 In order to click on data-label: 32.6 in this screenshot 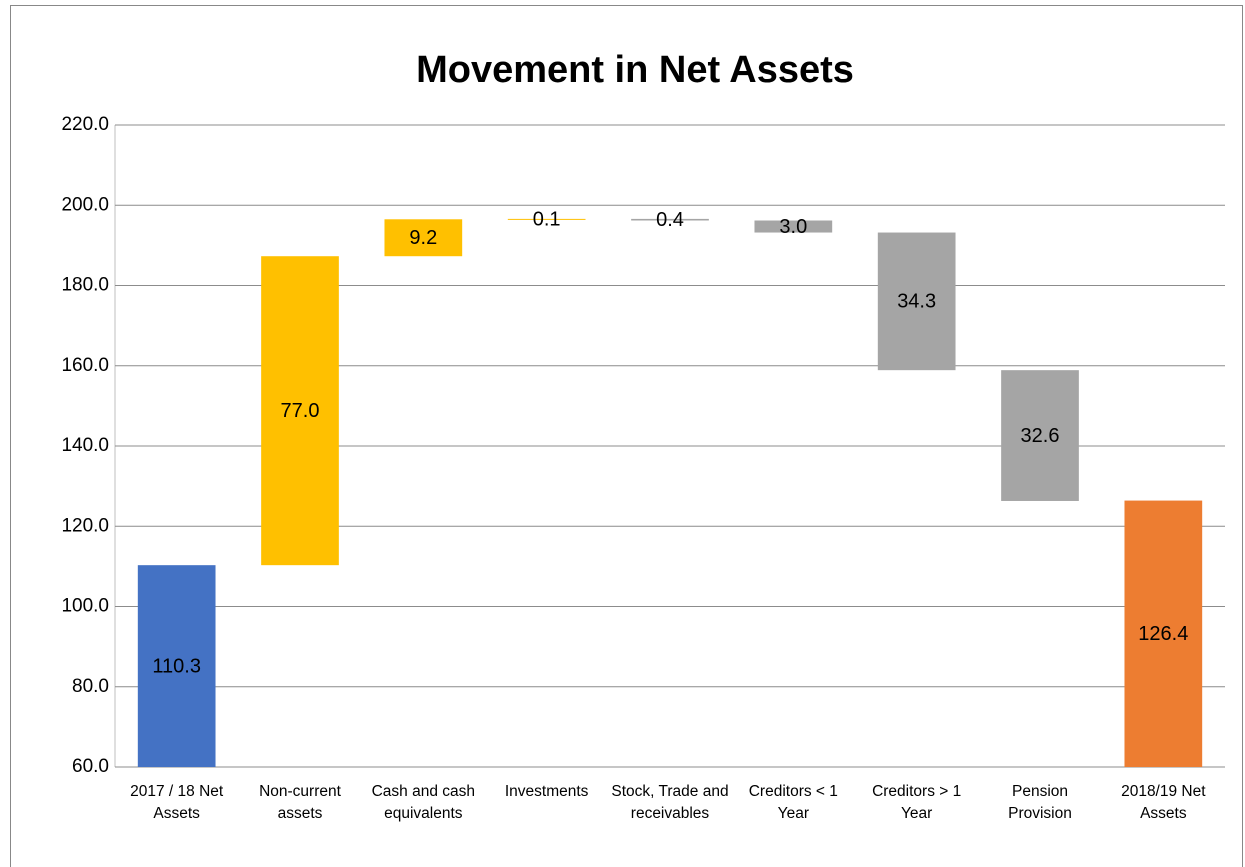, I will do `click(1040, 436)`.